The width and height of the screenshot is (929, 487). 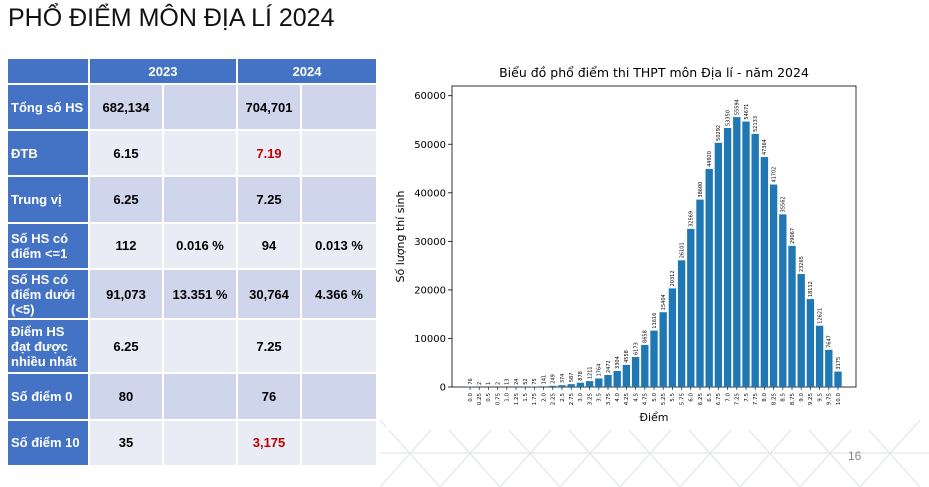 What do you see at coordinates (572, 378) in the screenshot?
I see `bar-value-label: 587` at bounding box center [572, 378].